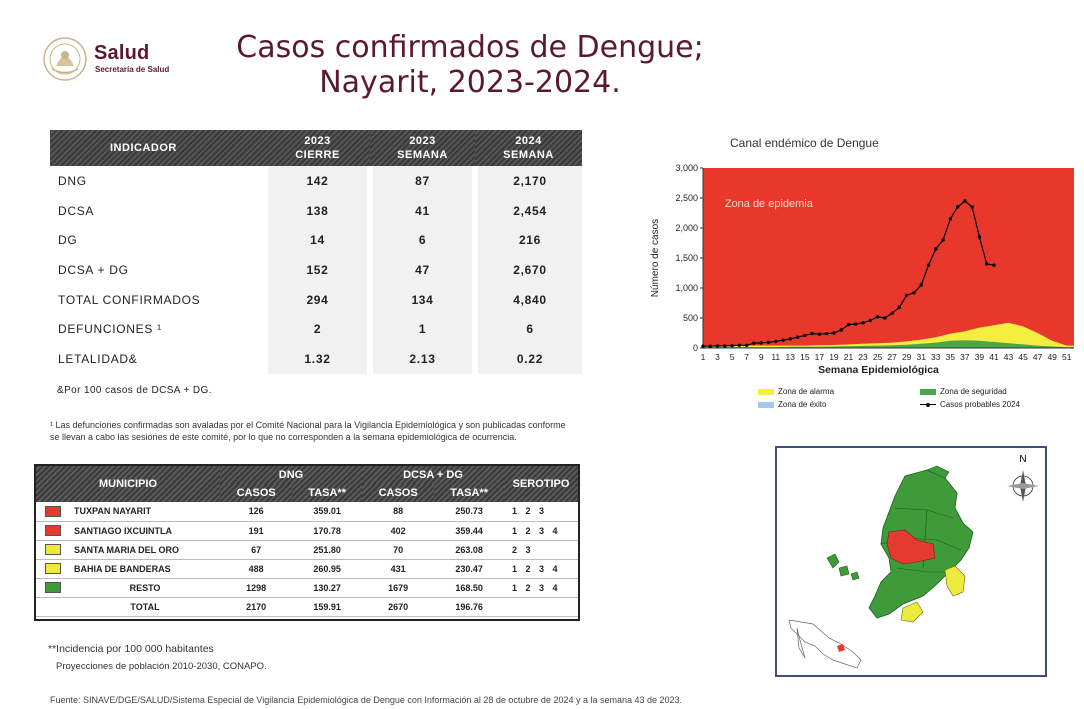 This screenshot has width=1084, height=709. I want to click on serotipo-cell: 2 3, so click(541, 550).